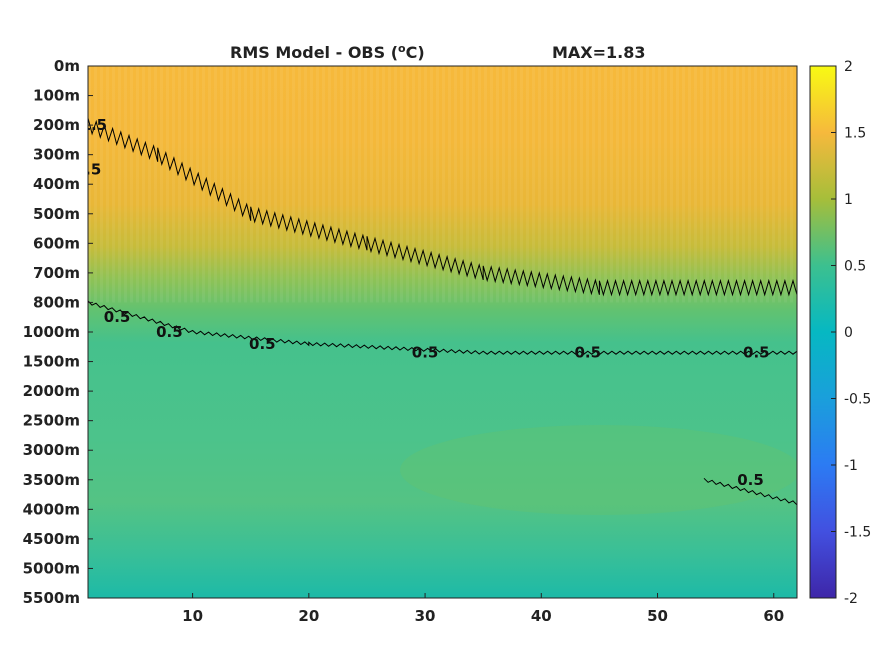  What do you see at coordinates (51, 509) in the screenshot?
I see `y-tick-label: 4000m` at bounding box center [51, 509].